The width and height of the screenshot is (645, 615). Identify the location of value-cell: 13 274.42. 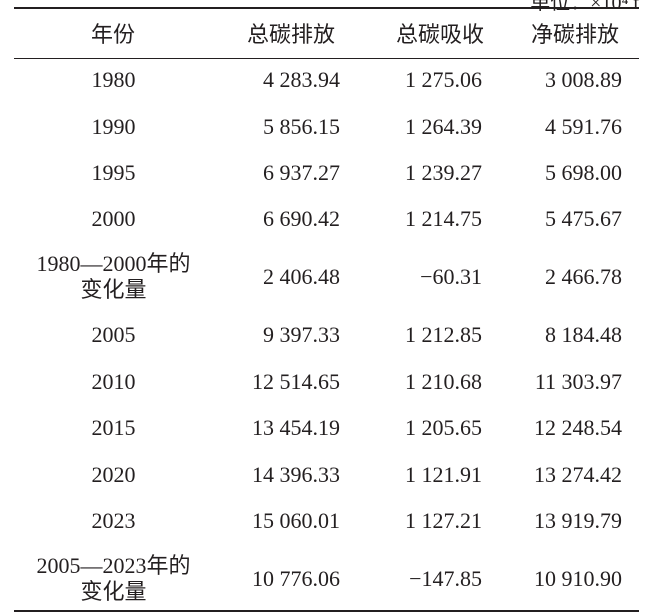
(578, 474).